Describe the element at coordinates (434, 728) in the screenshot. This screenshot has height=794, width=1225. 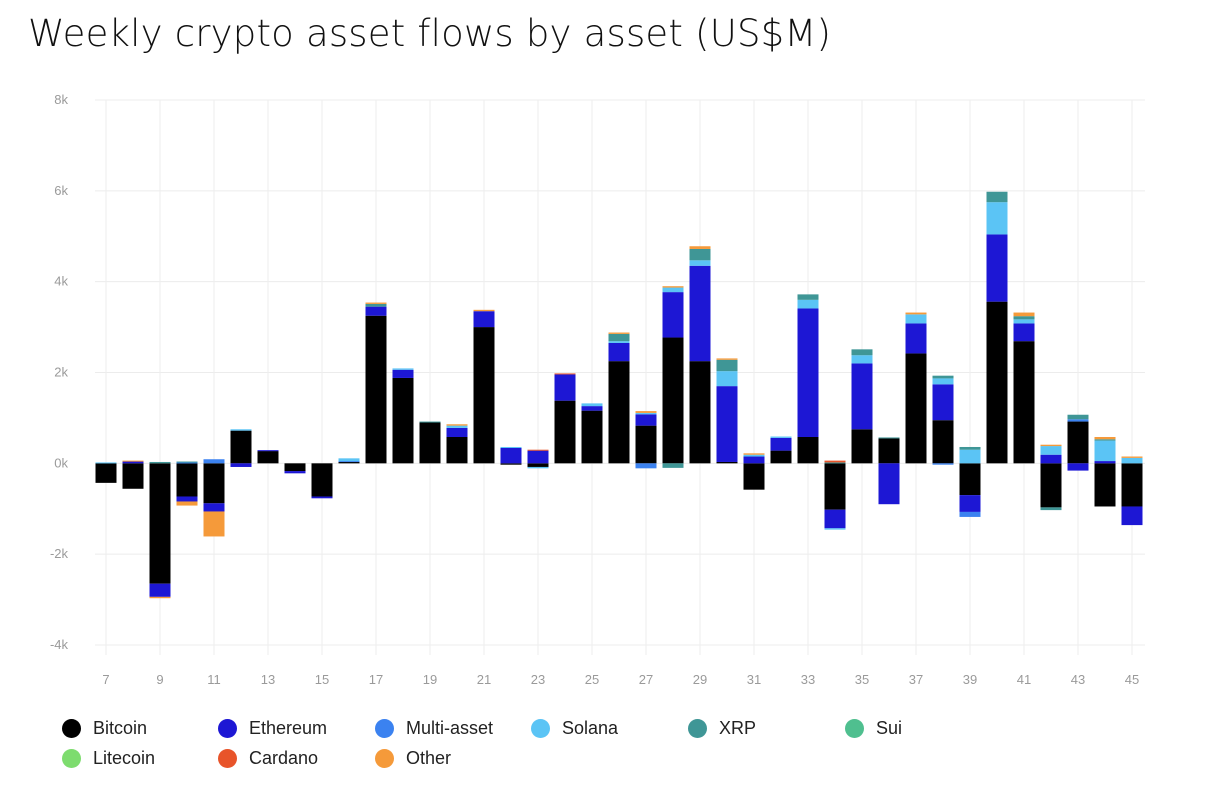
I see `legend-item-multi-asset: Multi-asset` at that location.